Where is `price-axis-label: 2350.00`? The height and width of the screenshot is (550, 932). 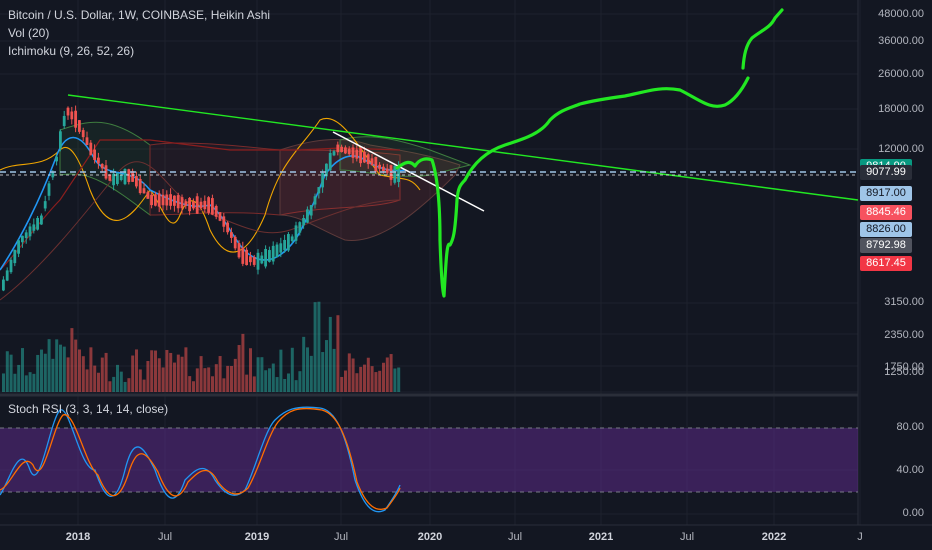
price-axis-label: 2350.00 is located at coordinates (904, 335).